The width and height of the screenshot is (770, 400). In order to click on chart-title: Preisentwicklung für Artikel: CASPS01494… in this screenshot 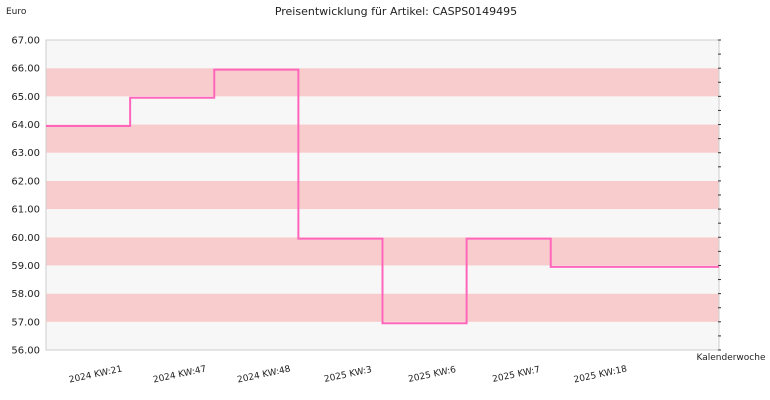, I will do `click(396, 11)`.